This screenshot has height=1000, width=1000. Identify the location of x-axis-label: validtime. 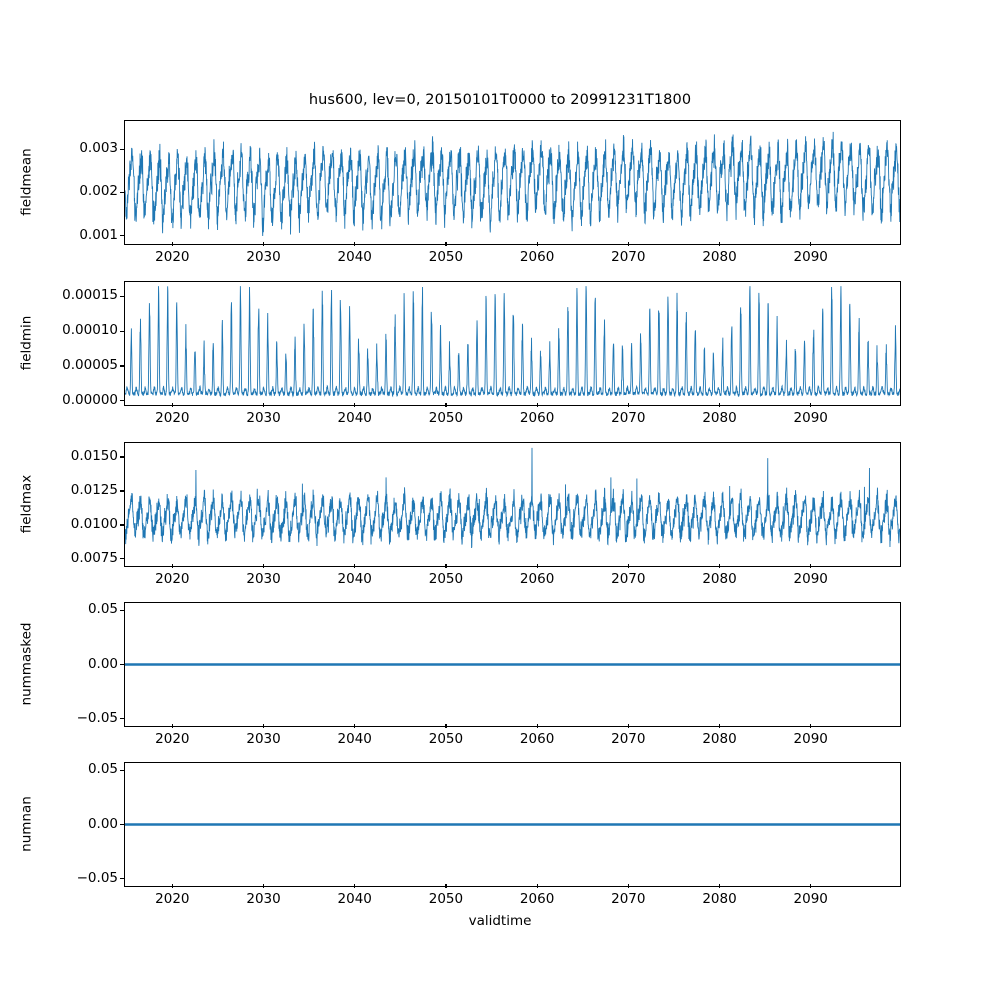
(500, 921).